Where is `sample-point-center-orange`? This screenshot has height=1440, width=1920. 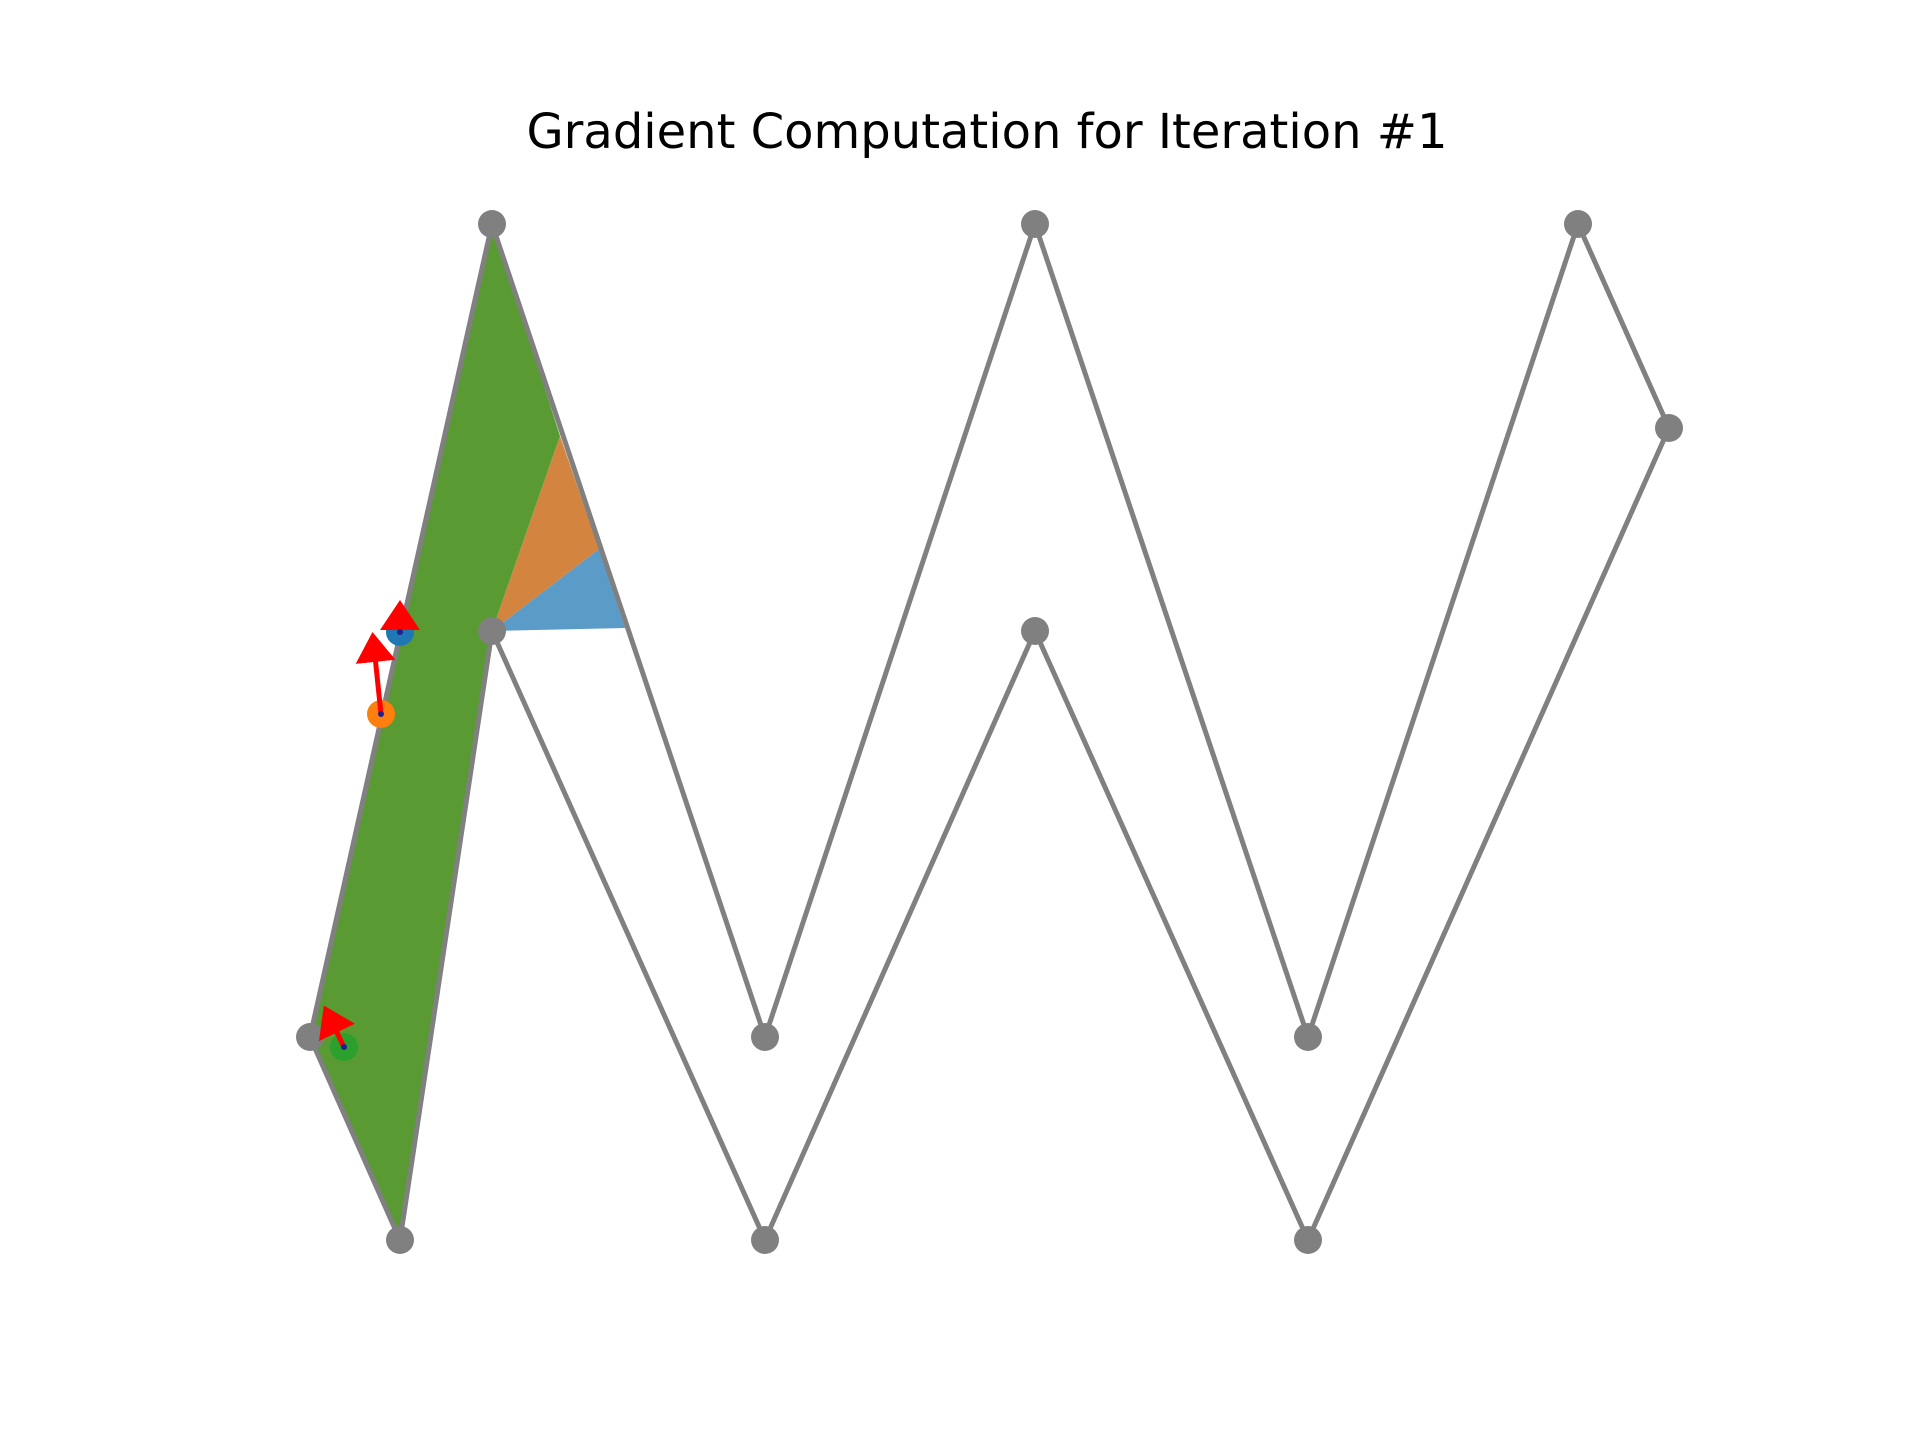
sample-point-center-orange is located at coordinates (381, 714).